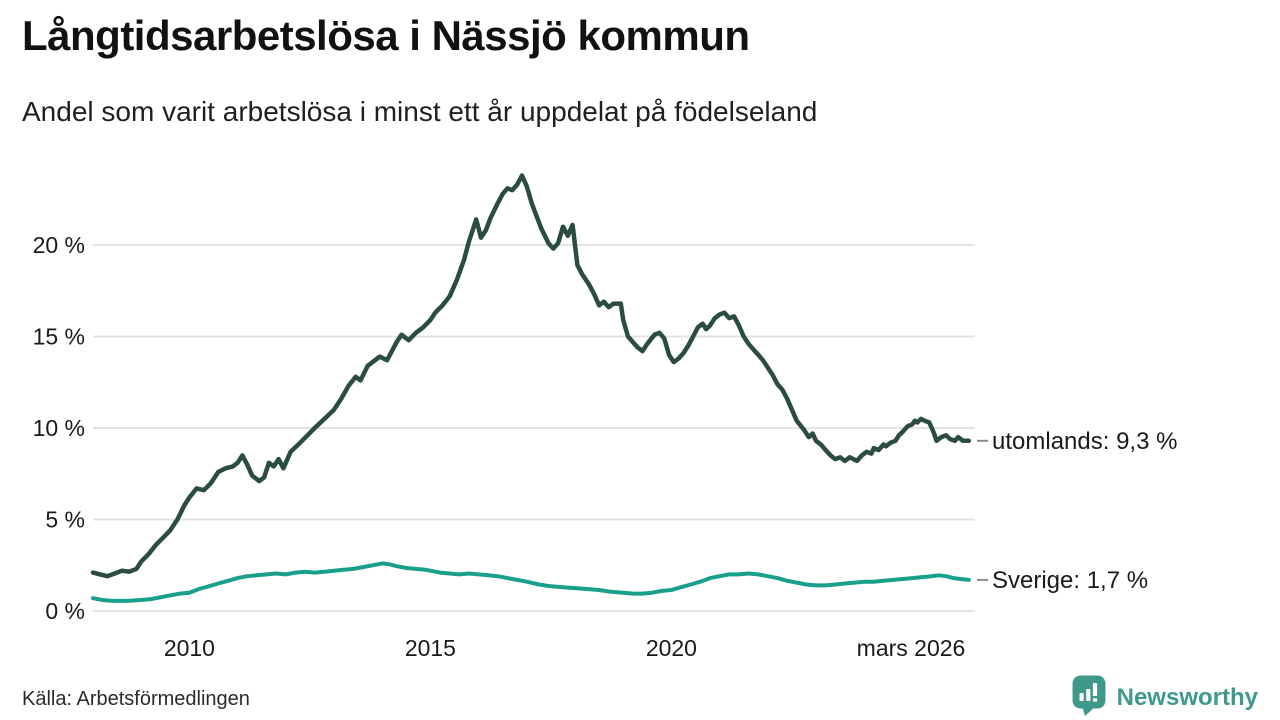 Image resolution: width=1280 pixels, height=720 pixels. Describe the element at coordinates (59, 245) in the screenshot. I see `y-axis-tick-label: 20 %` at that location.